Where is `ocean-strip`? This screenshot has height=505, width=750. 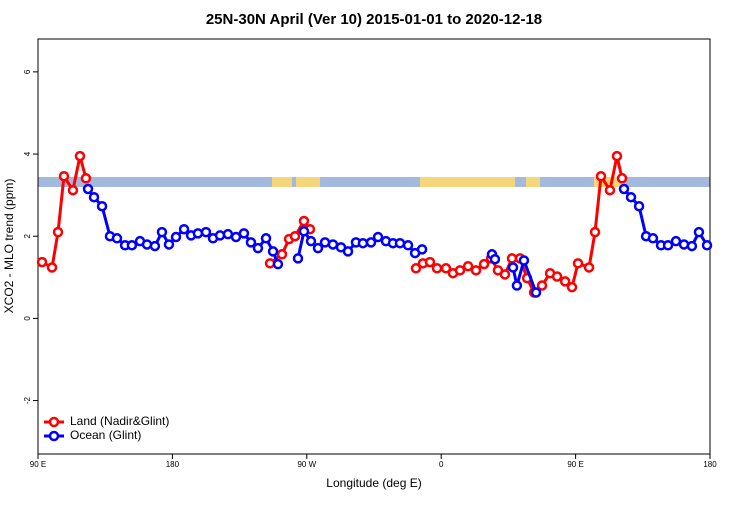 ocean-strip is located at coordinates (374, 182).